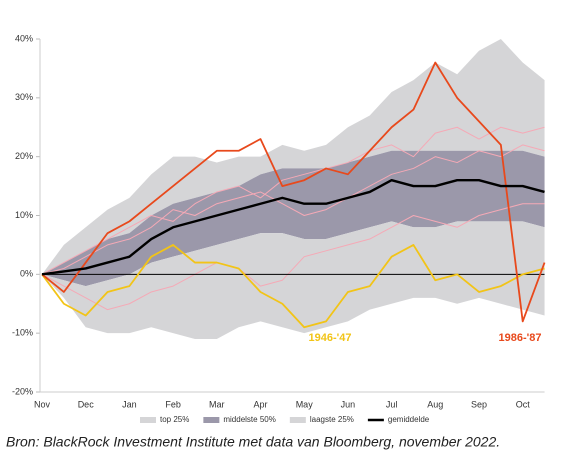 The height and width of the screenshot is (462, 564). What do you see at coordinates (523, 404) in the screenshot?
I see `x-tick-label: Oct` at bounding box center [523, 404].